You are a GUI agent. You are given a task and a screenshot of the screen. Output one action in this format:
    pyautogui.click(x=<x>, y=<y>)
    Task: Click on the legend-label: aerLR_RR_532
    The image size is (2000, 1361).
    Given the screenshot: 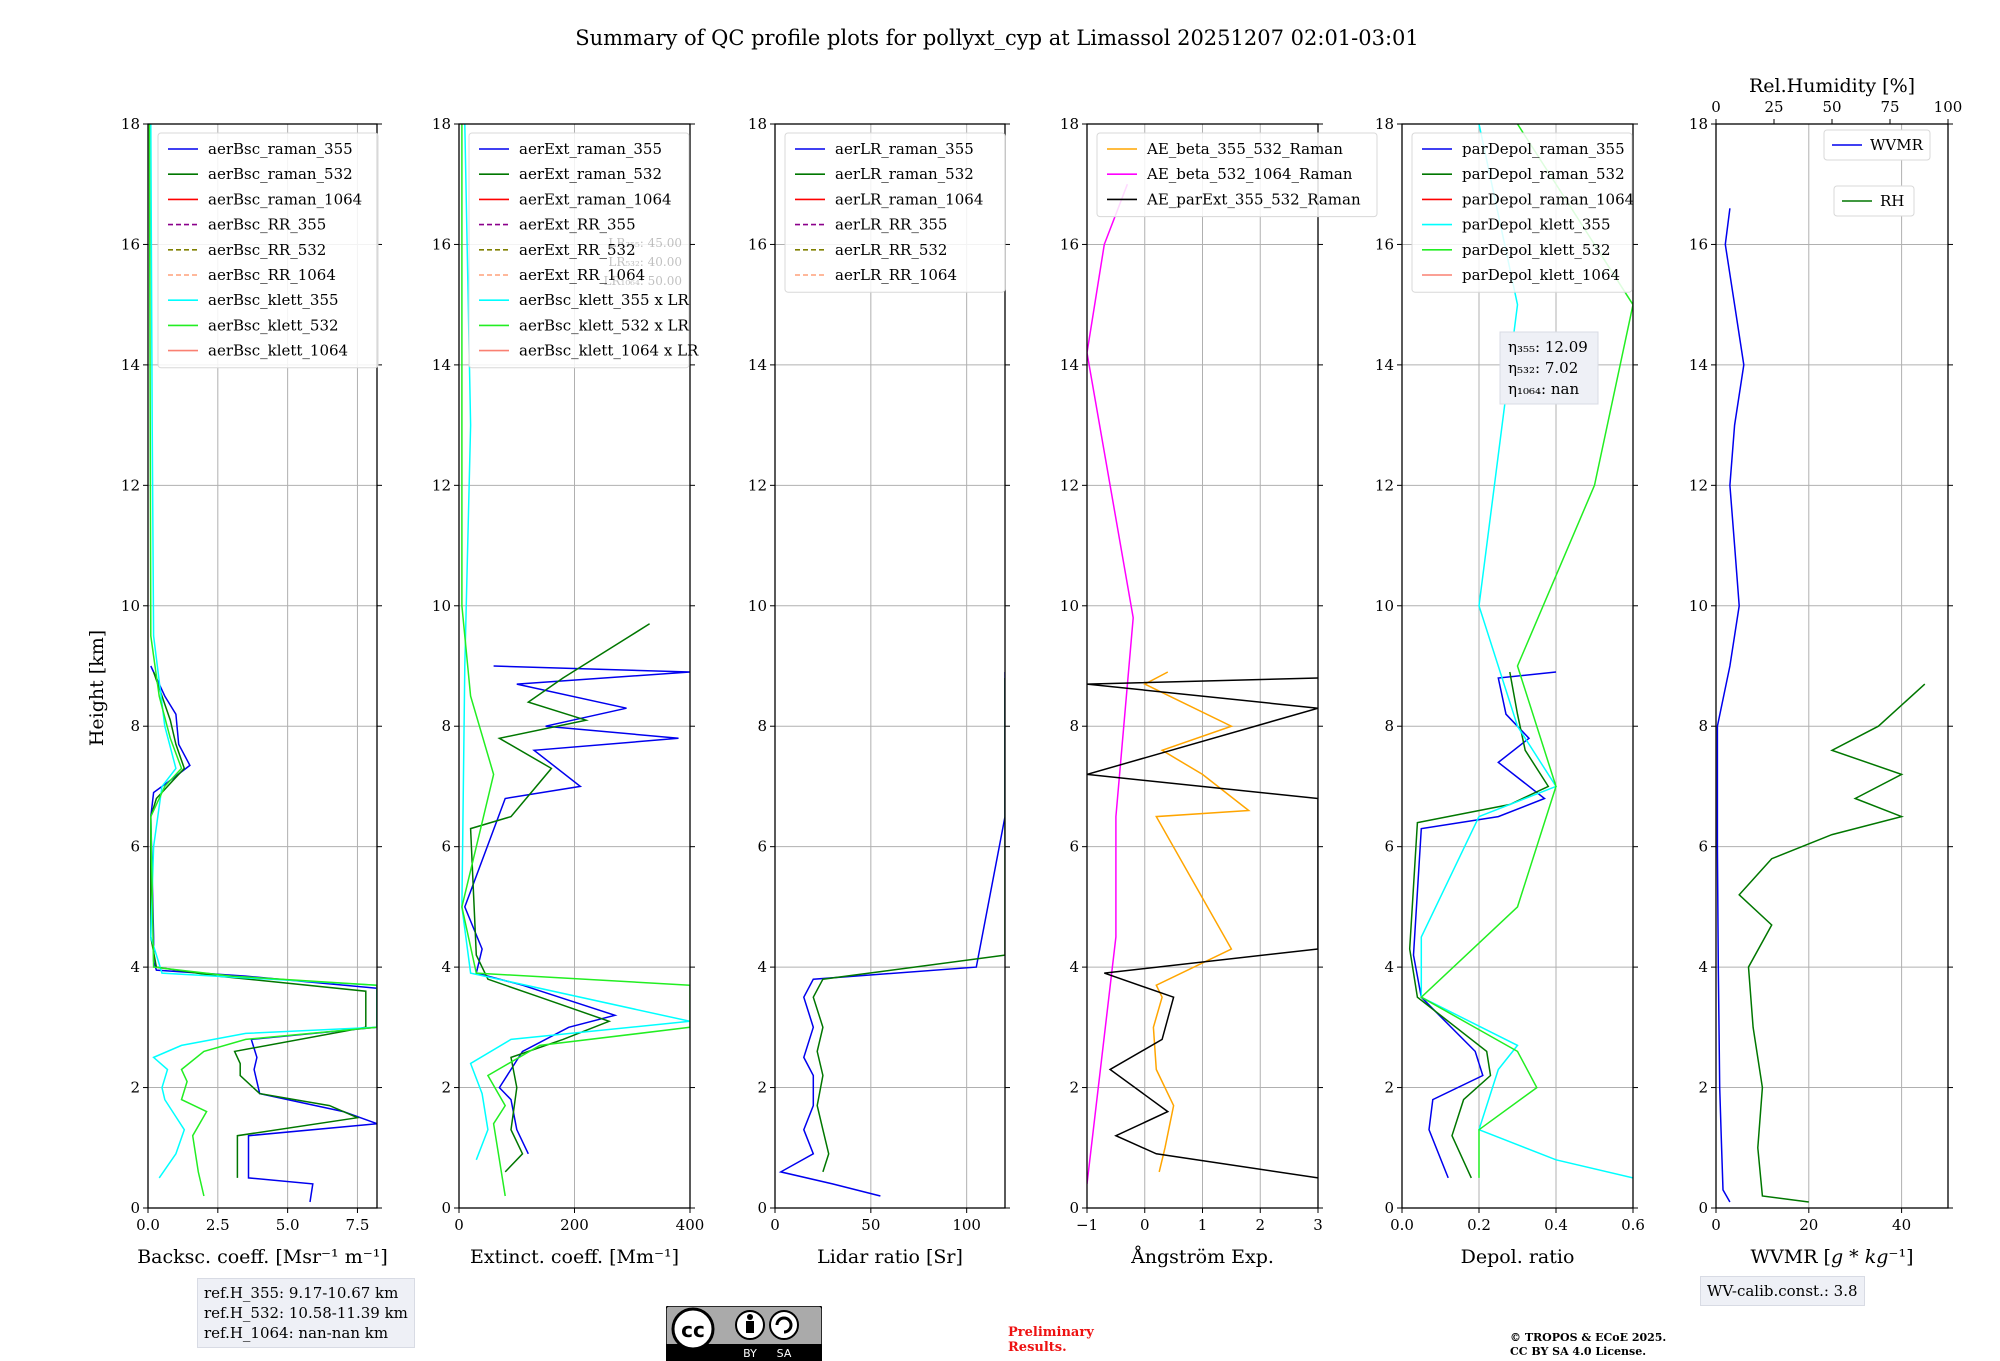 What is the action you would take?
    pyautogui.click(x=891, y=250)
    